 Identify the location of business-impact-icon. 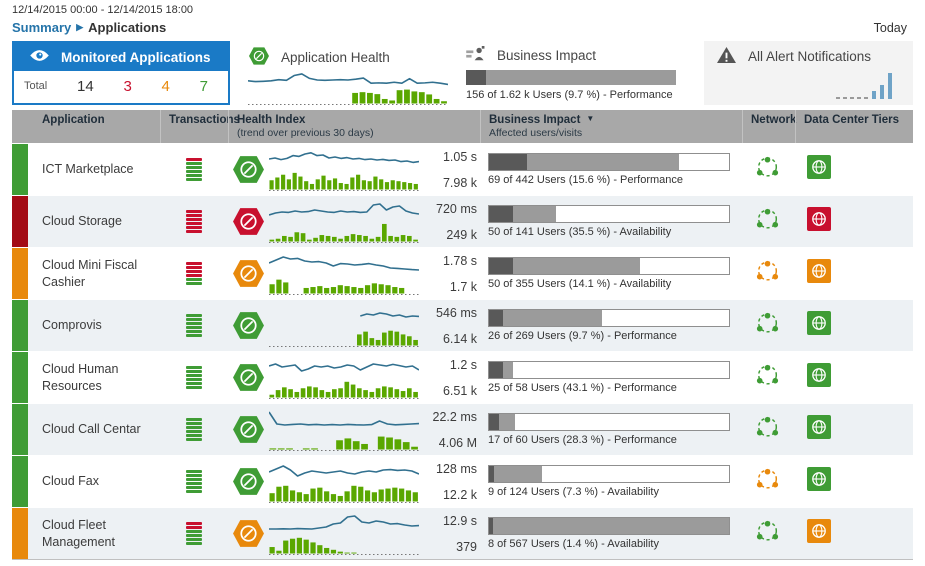
(476, 55).